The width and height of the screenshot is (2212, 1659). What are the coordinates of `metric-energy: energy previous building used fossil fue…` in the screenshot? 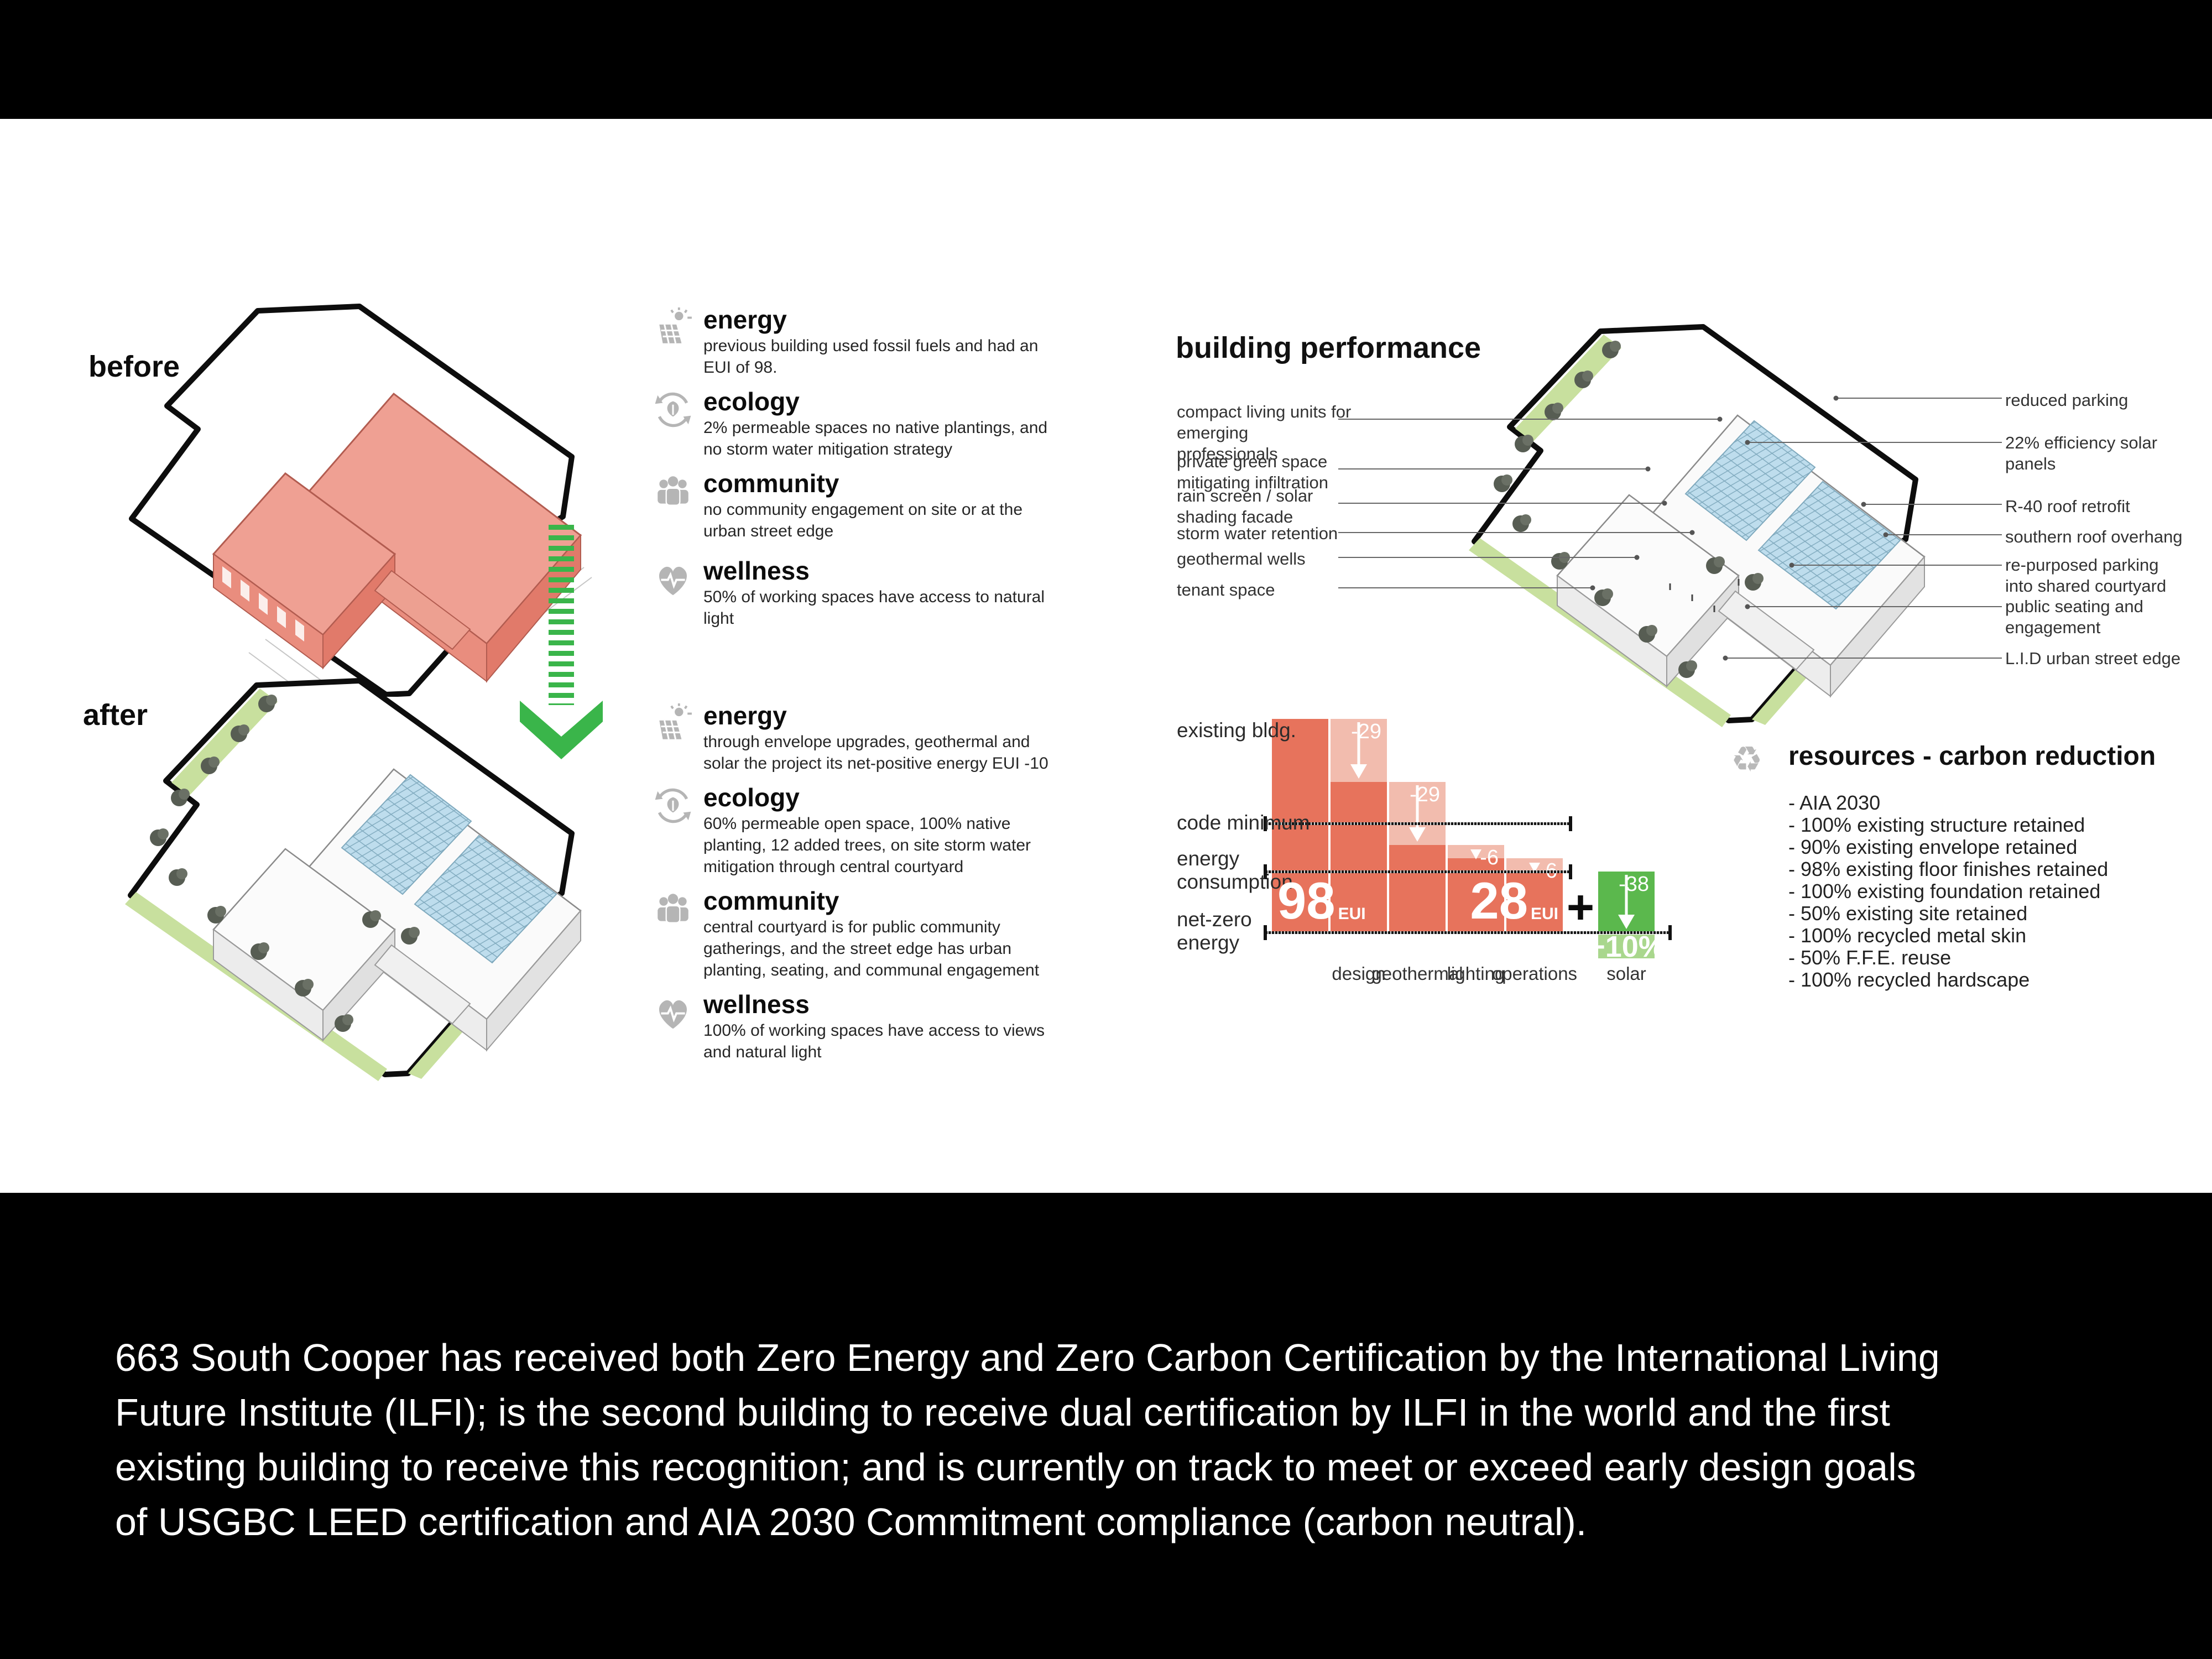 It's located at (859, 342).